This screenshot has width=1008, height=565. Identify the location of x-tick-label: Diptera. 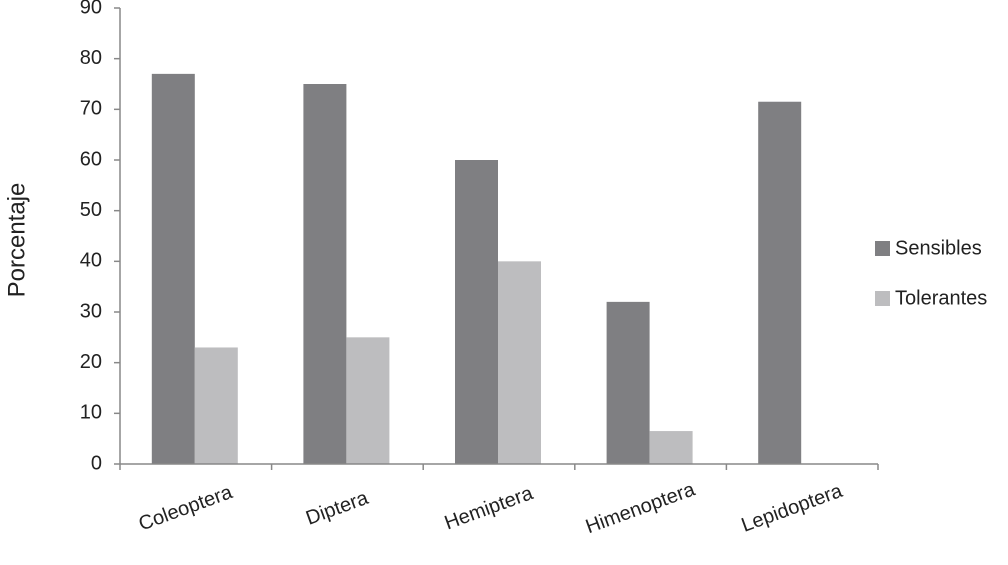
(337, 508).